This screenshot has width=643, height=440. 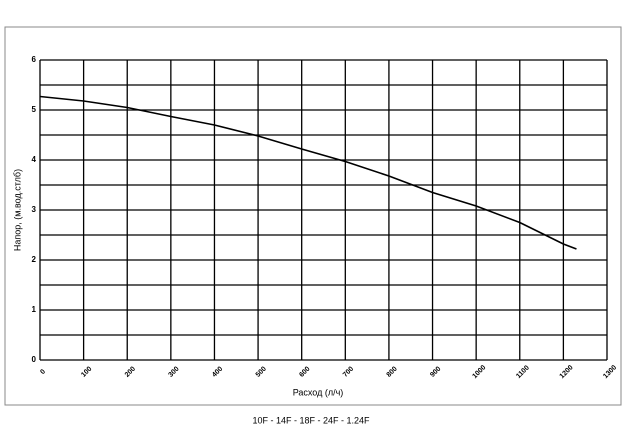 I want to click on x-tick-label: 800, so click(x=392, y=372).